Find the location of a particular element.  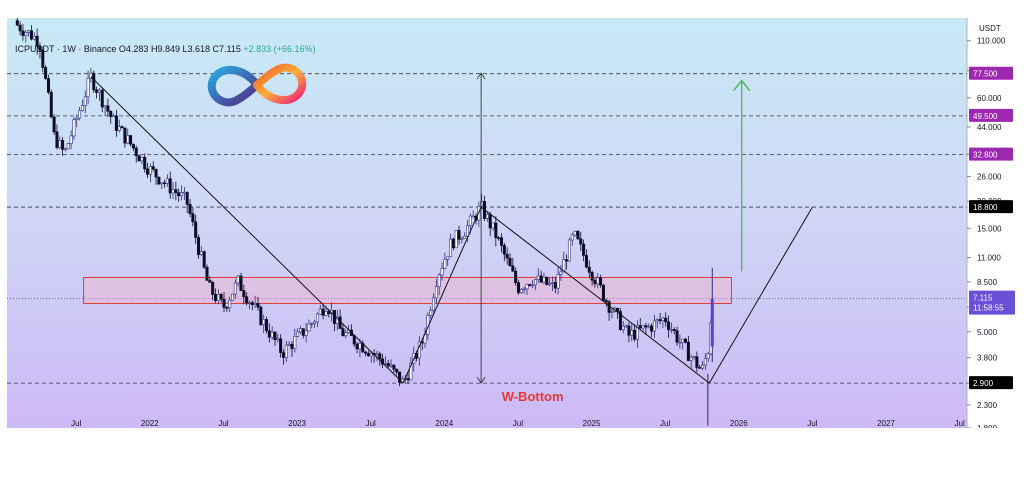

x-tick-label: 2025 is located at coordinates (592, 423).